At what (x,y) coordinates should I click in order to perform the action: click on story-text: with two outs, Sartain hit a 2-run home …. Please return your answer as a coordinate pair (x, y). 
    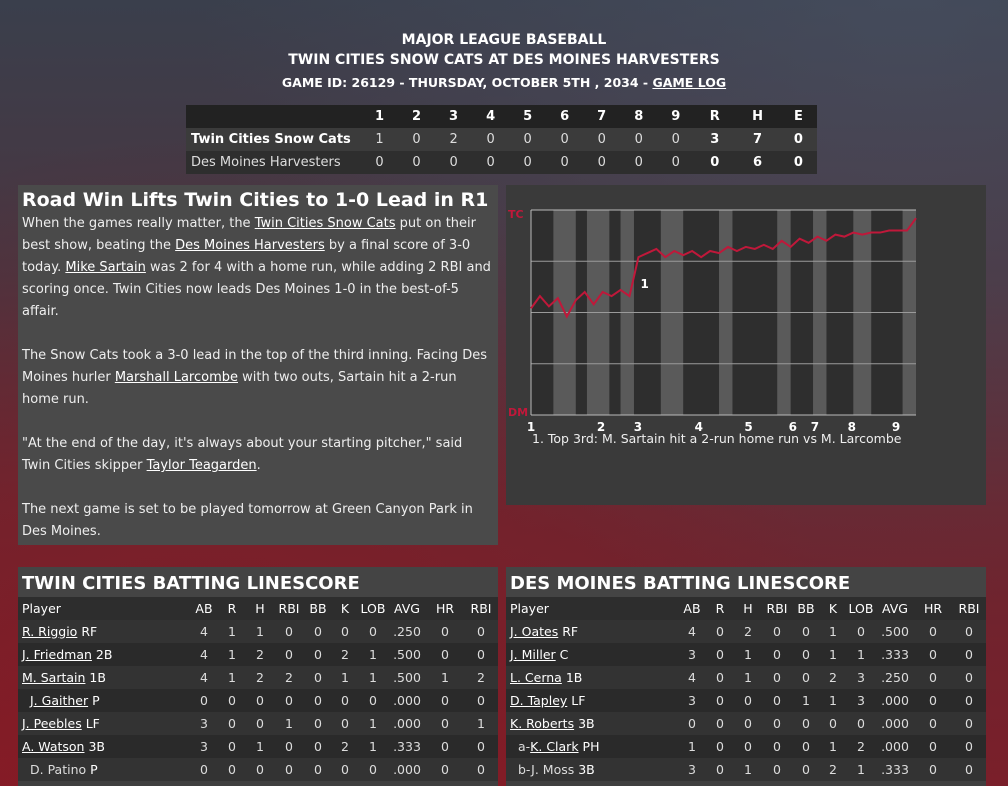
    Looking at the image, I should click on (239, 388).